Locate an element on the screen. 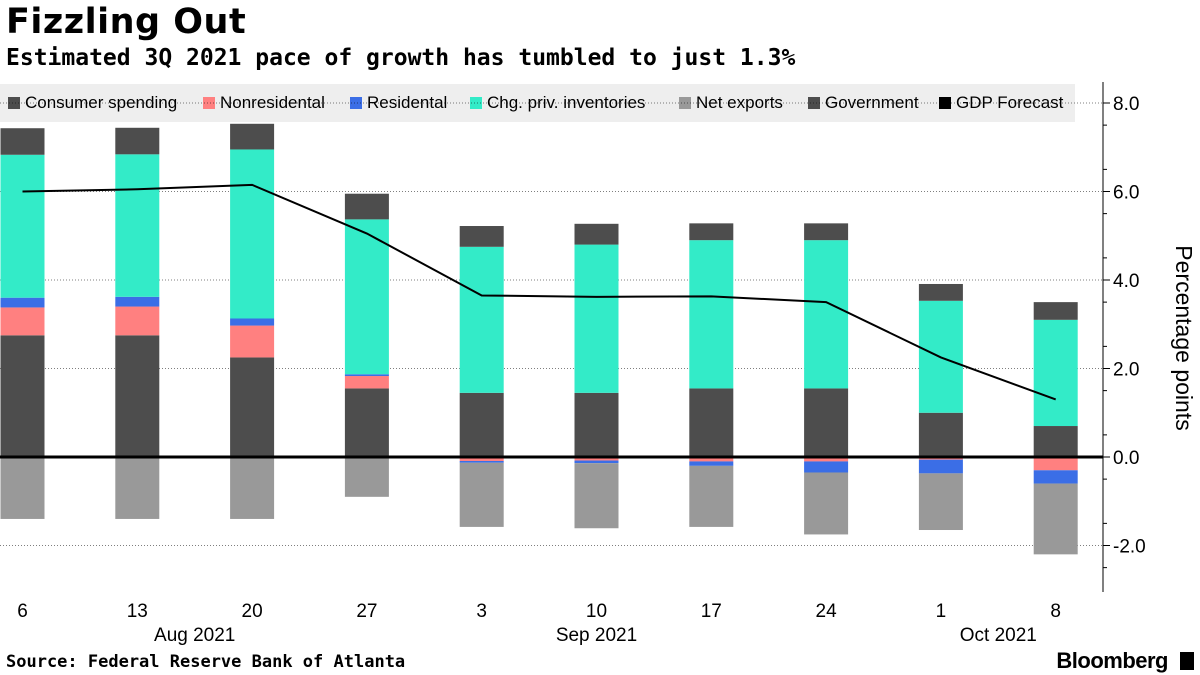  chart-title: Fizzling Out is located at coordinates (126, 22).